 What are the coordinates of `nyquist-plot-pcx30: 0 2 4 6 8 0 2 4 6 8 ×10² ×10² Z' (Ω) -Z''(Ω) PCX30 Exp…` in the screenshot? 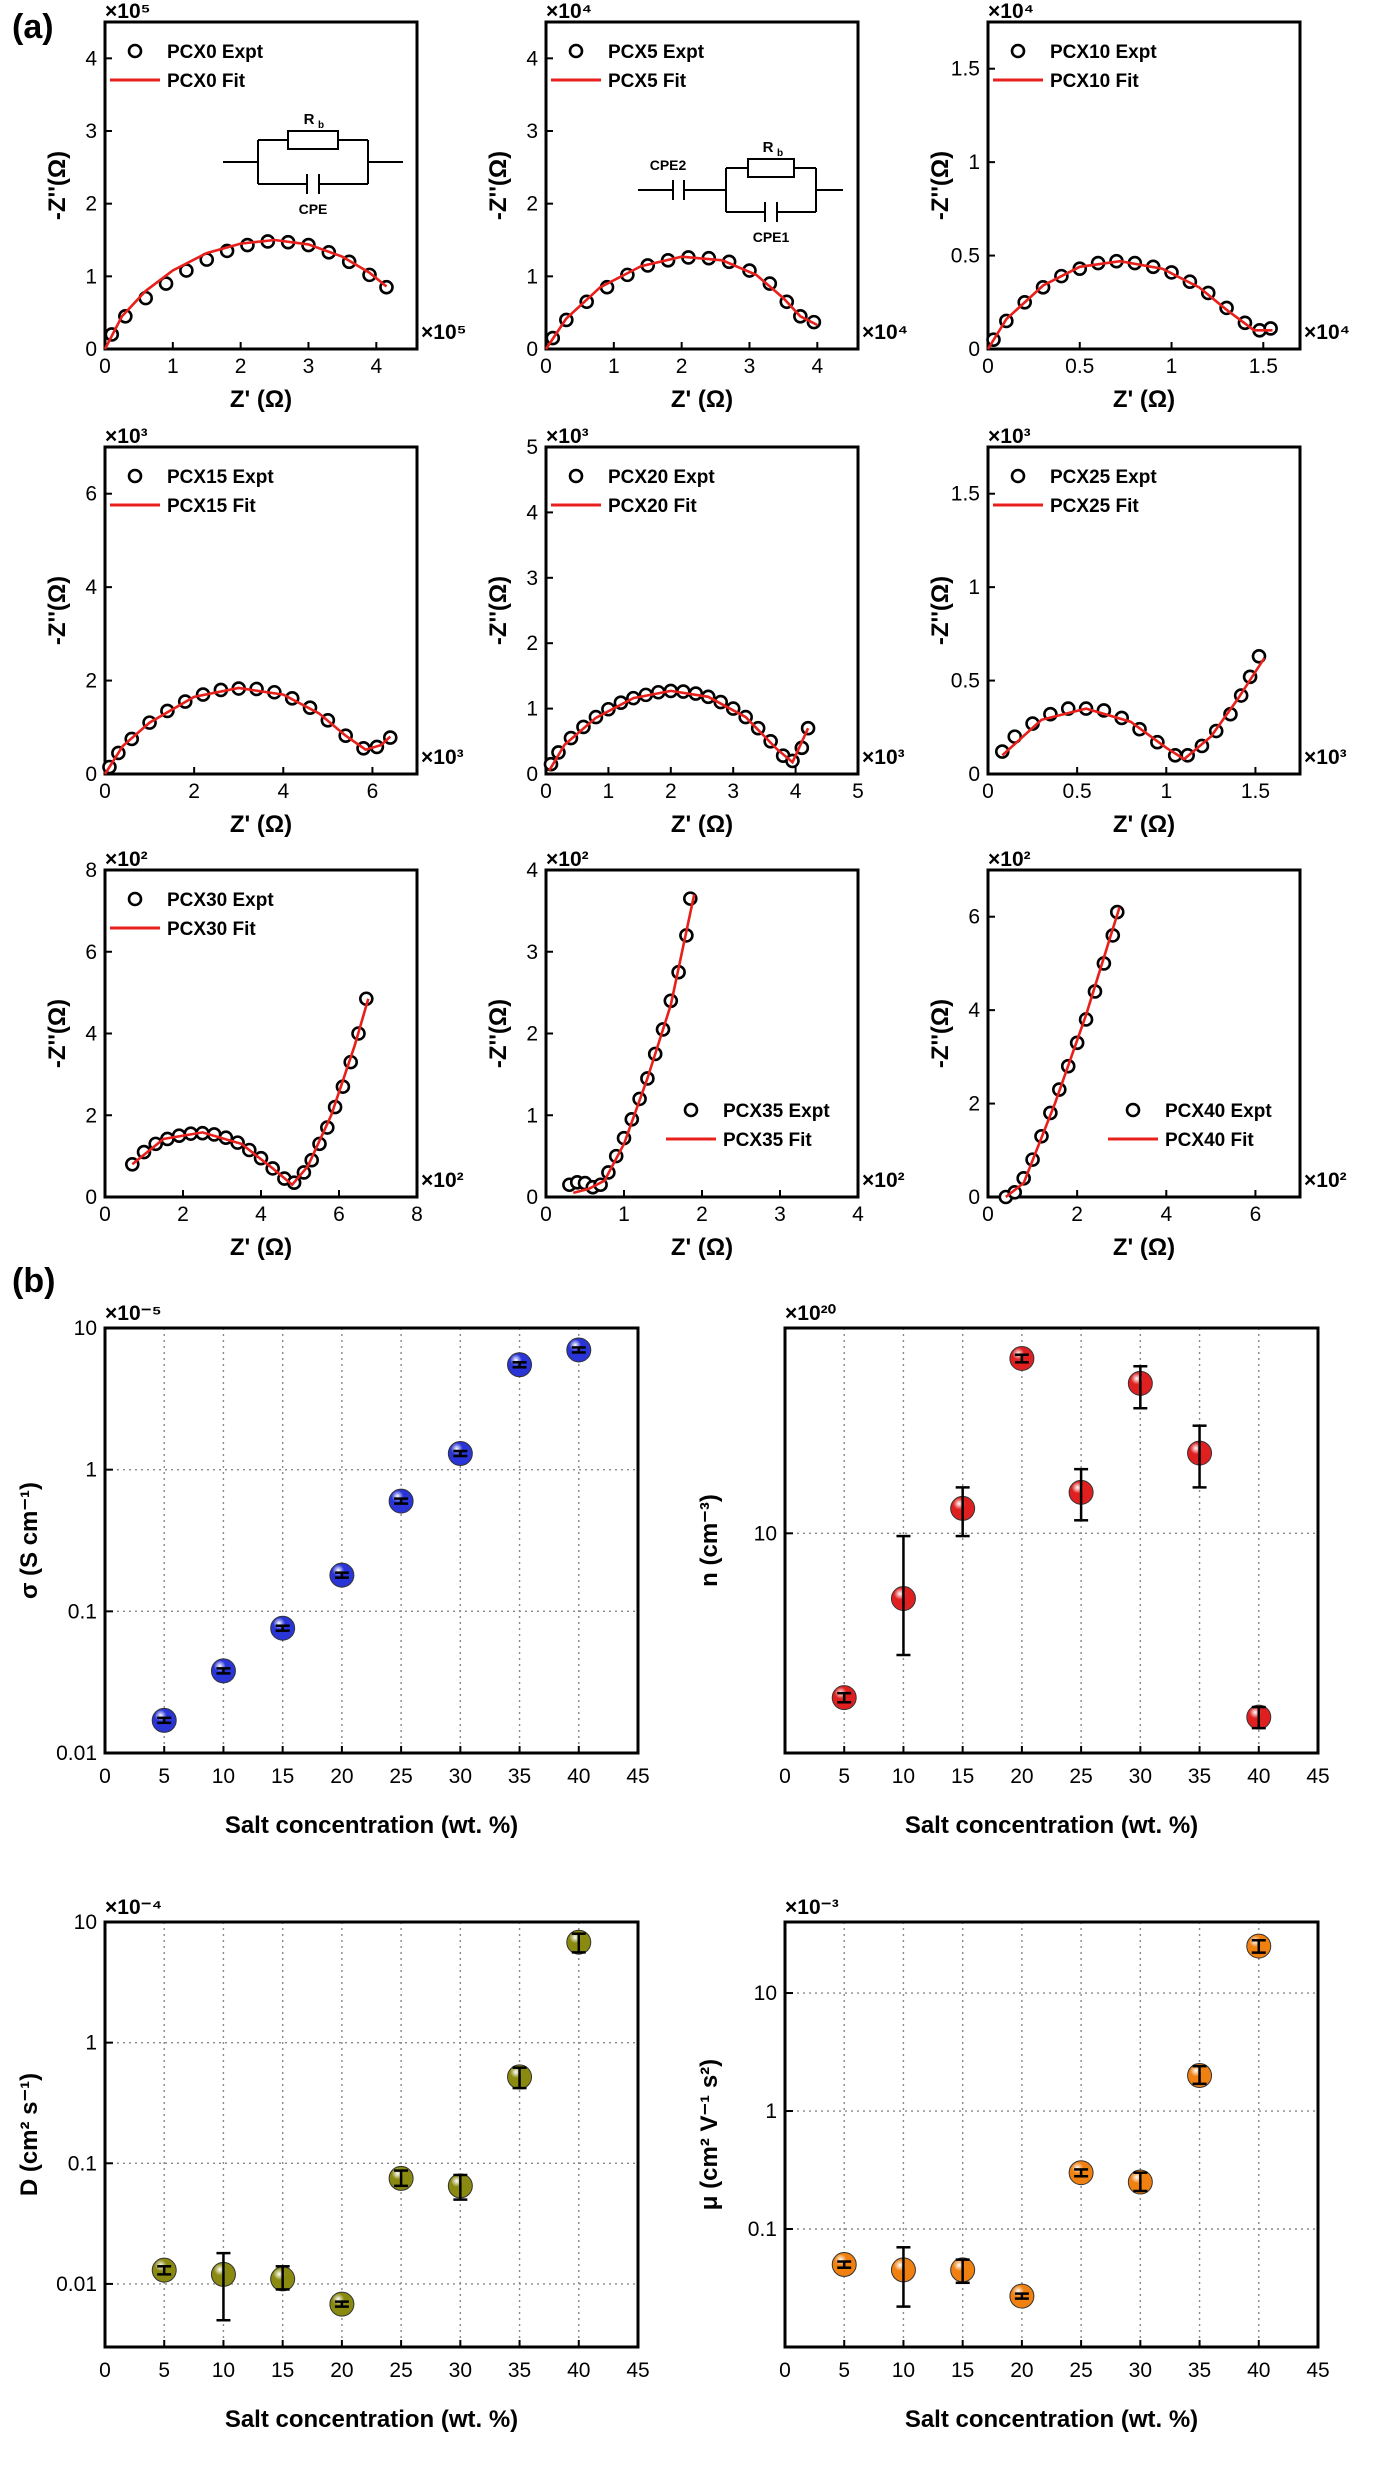 It's located at (254, 1054).